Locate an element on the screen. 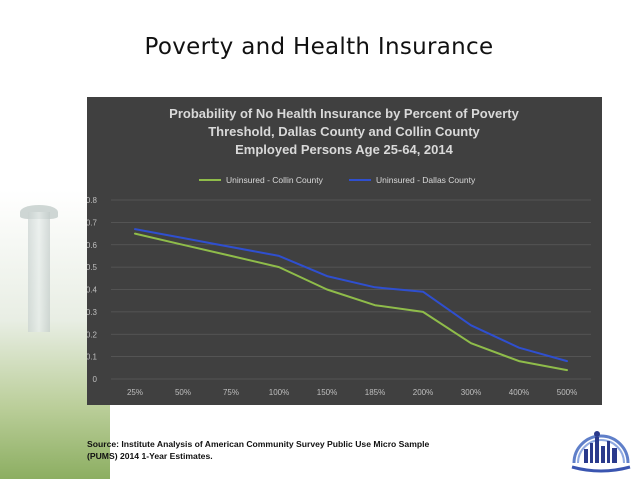 The width and height of the screenshot is (638, 479). water-tower is located at coordinates (39, 272).